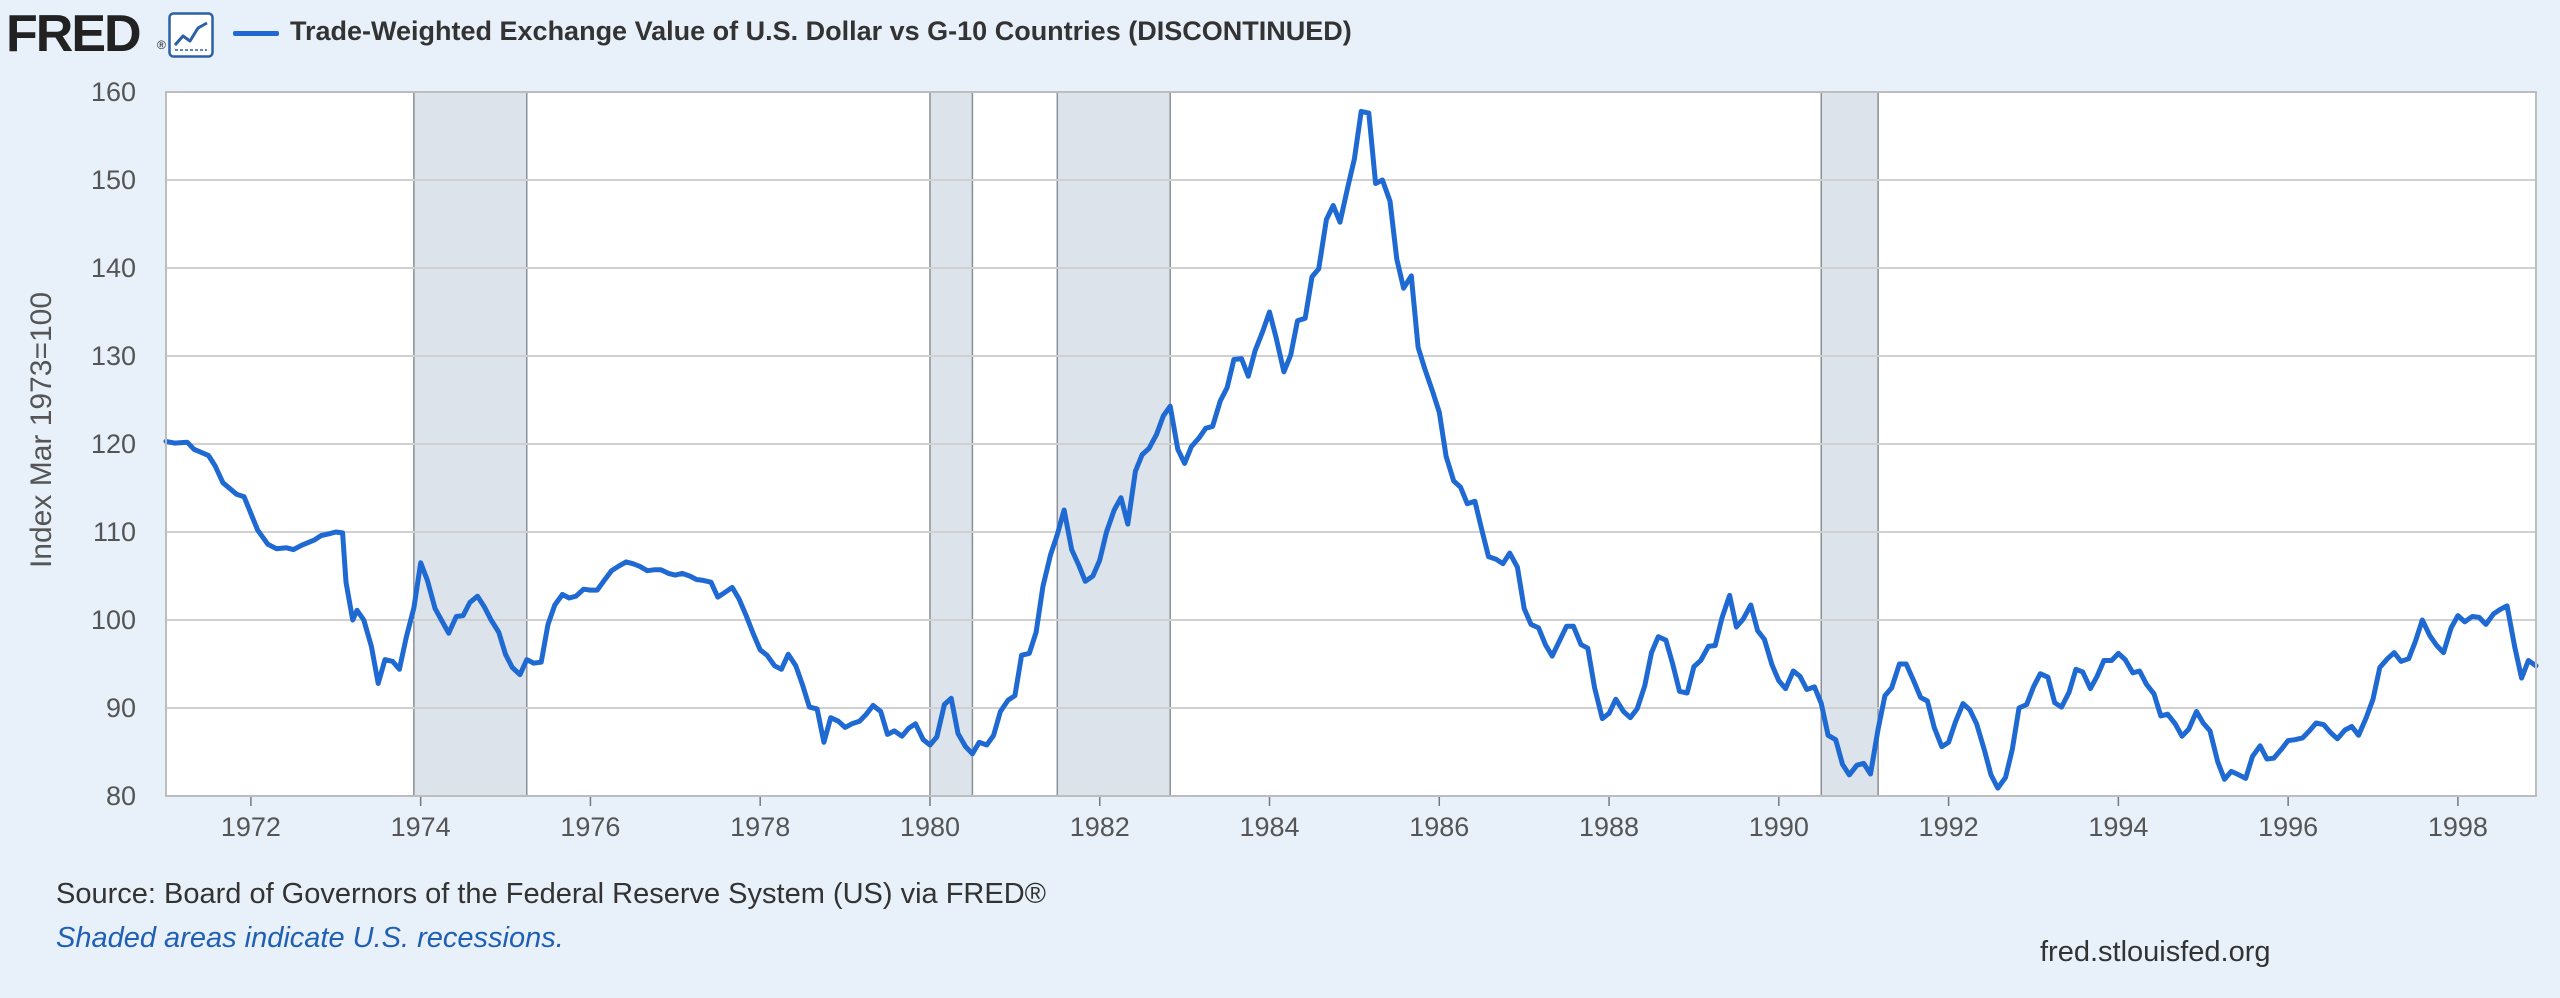  I want to click on x-tick-label: 1982, so click(1100, 827).